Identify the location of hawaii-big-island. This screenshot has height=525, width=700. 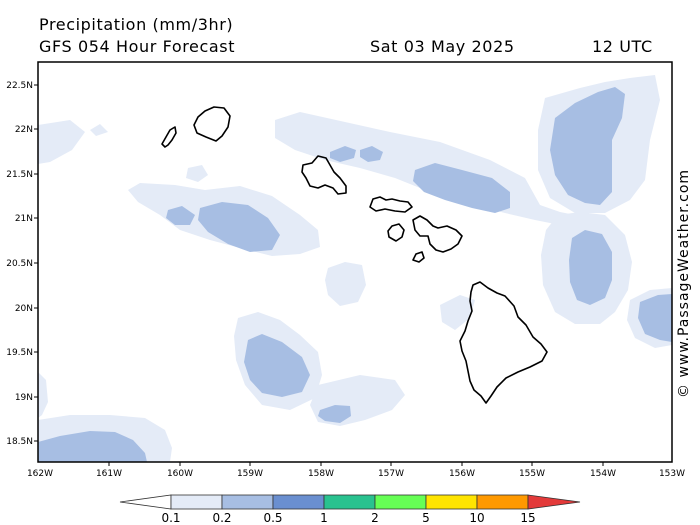
(503, 342).